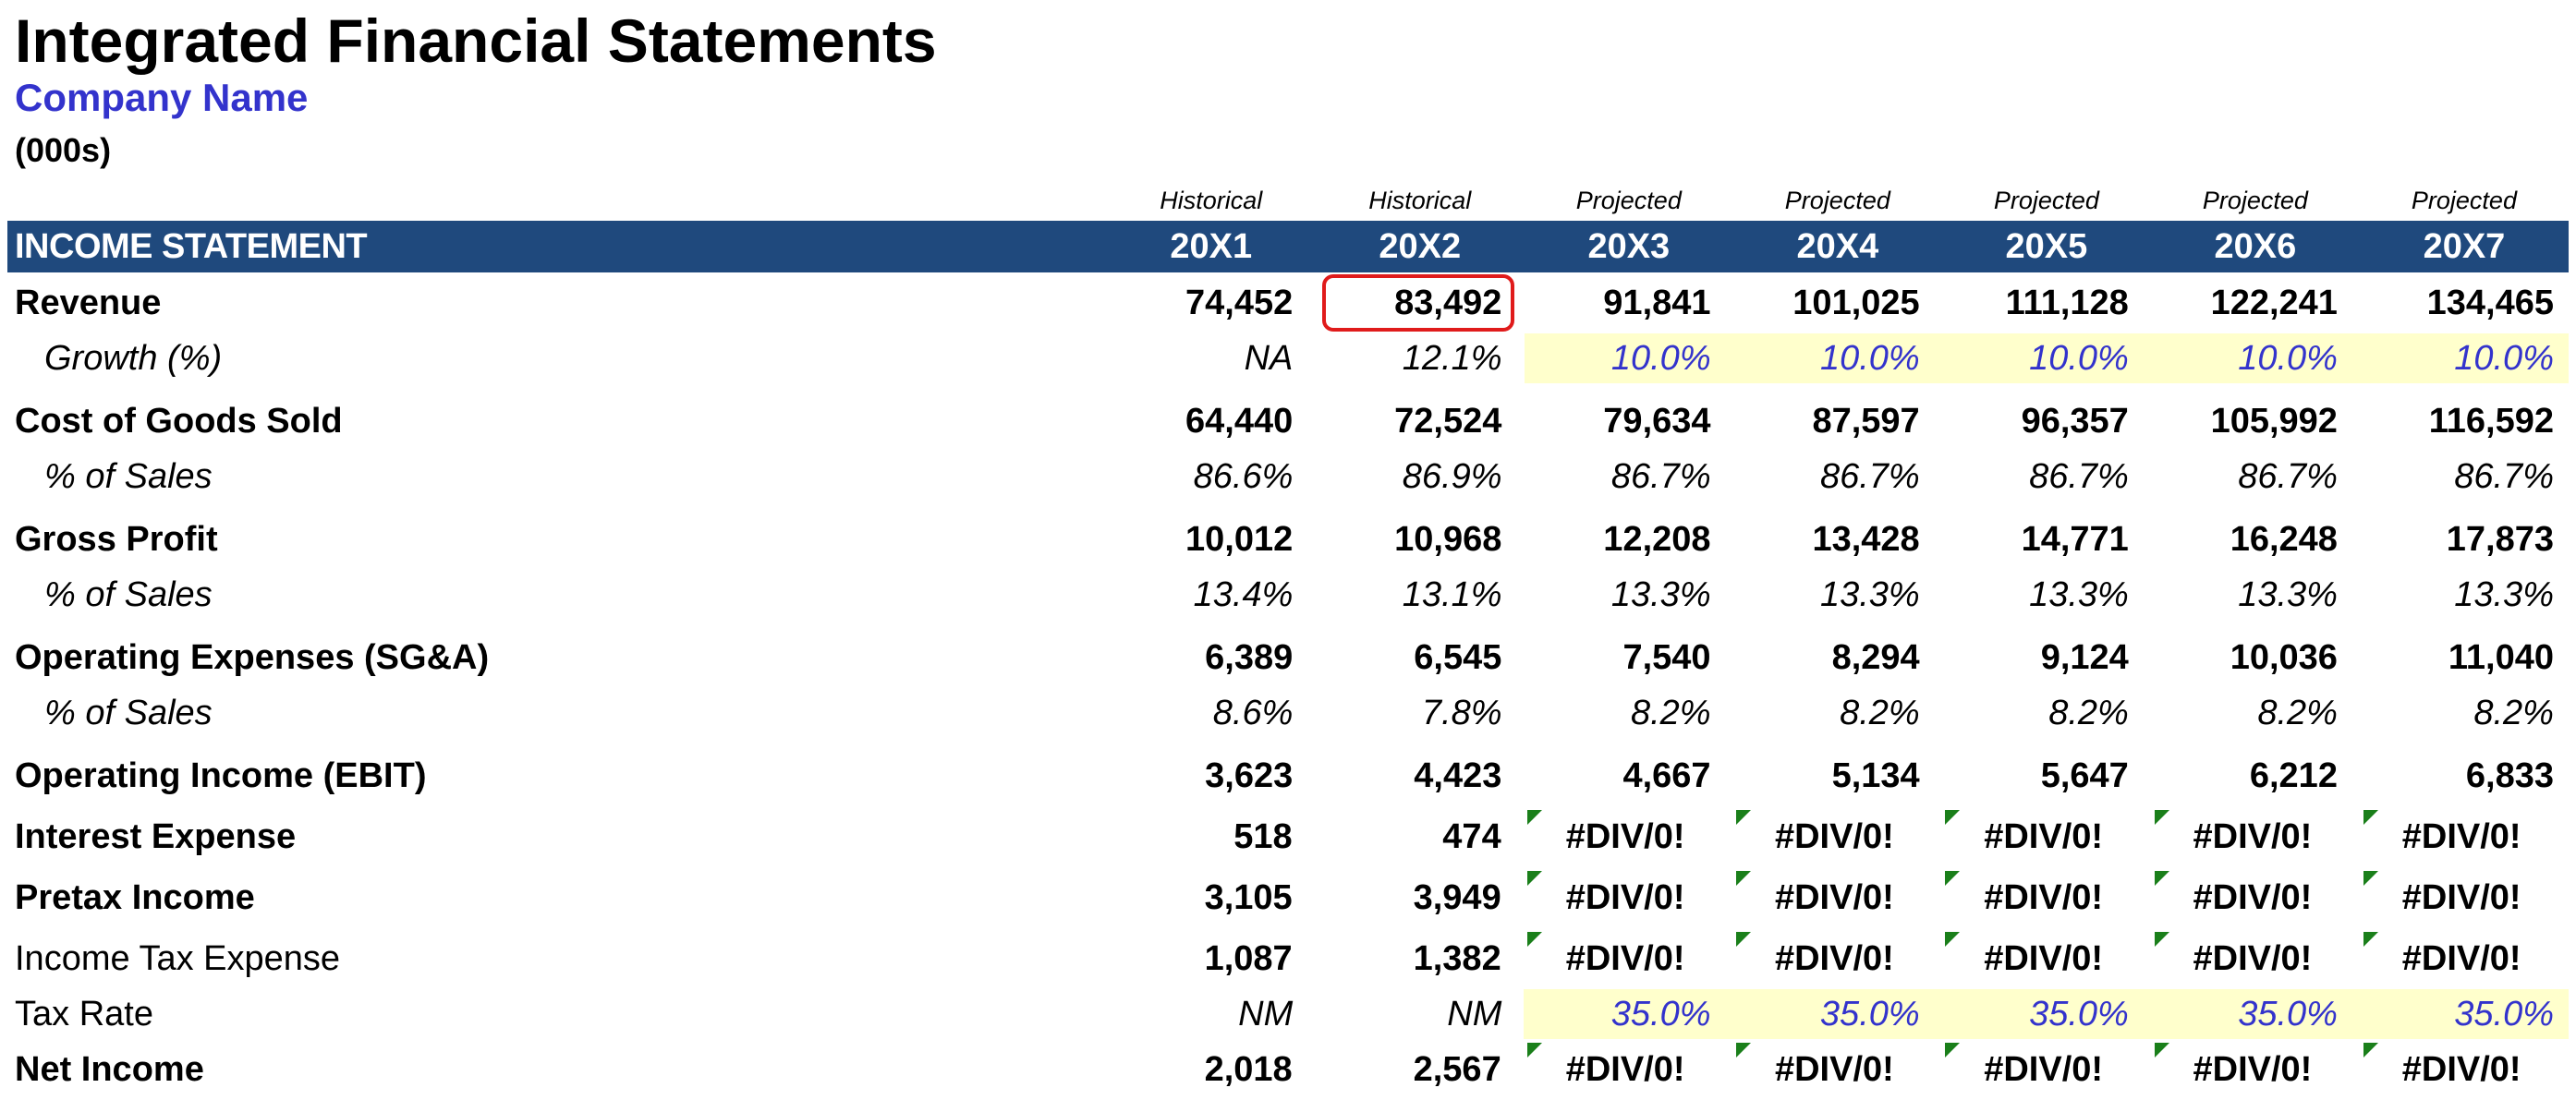  Describe the element at coordinates (1452, 358) in the screenshot. I see `value-cell: 12.1%` at that location.